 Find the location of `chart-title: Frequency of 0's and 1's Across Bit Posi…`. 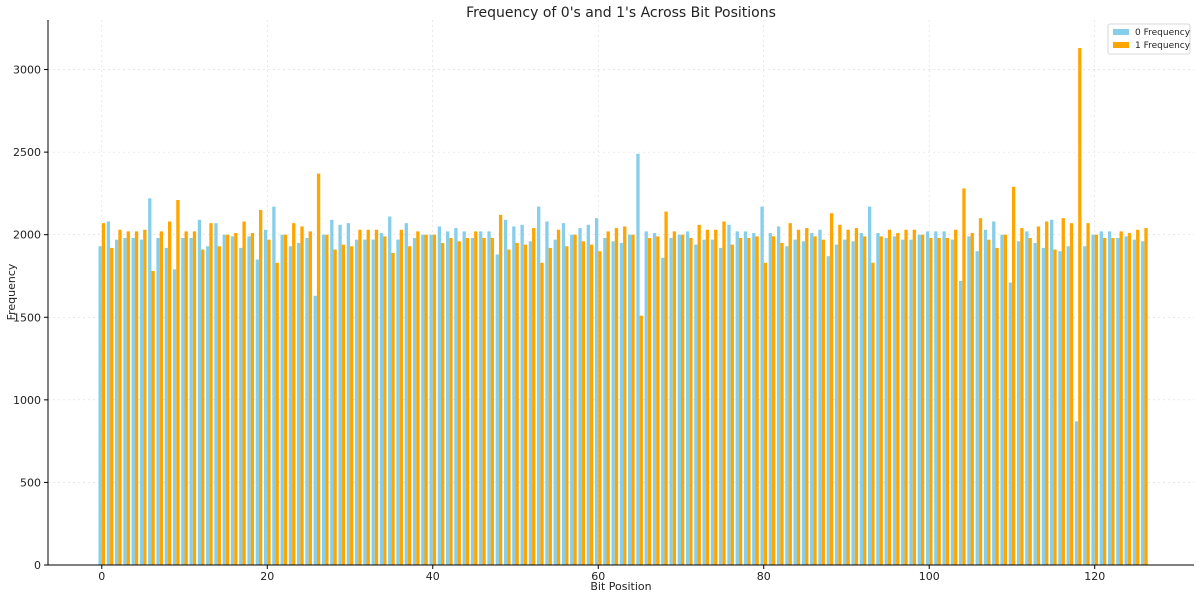

chart-title: Frequency of 0's and 1's Across Bit Posi… is located at coordinates (621, 13).